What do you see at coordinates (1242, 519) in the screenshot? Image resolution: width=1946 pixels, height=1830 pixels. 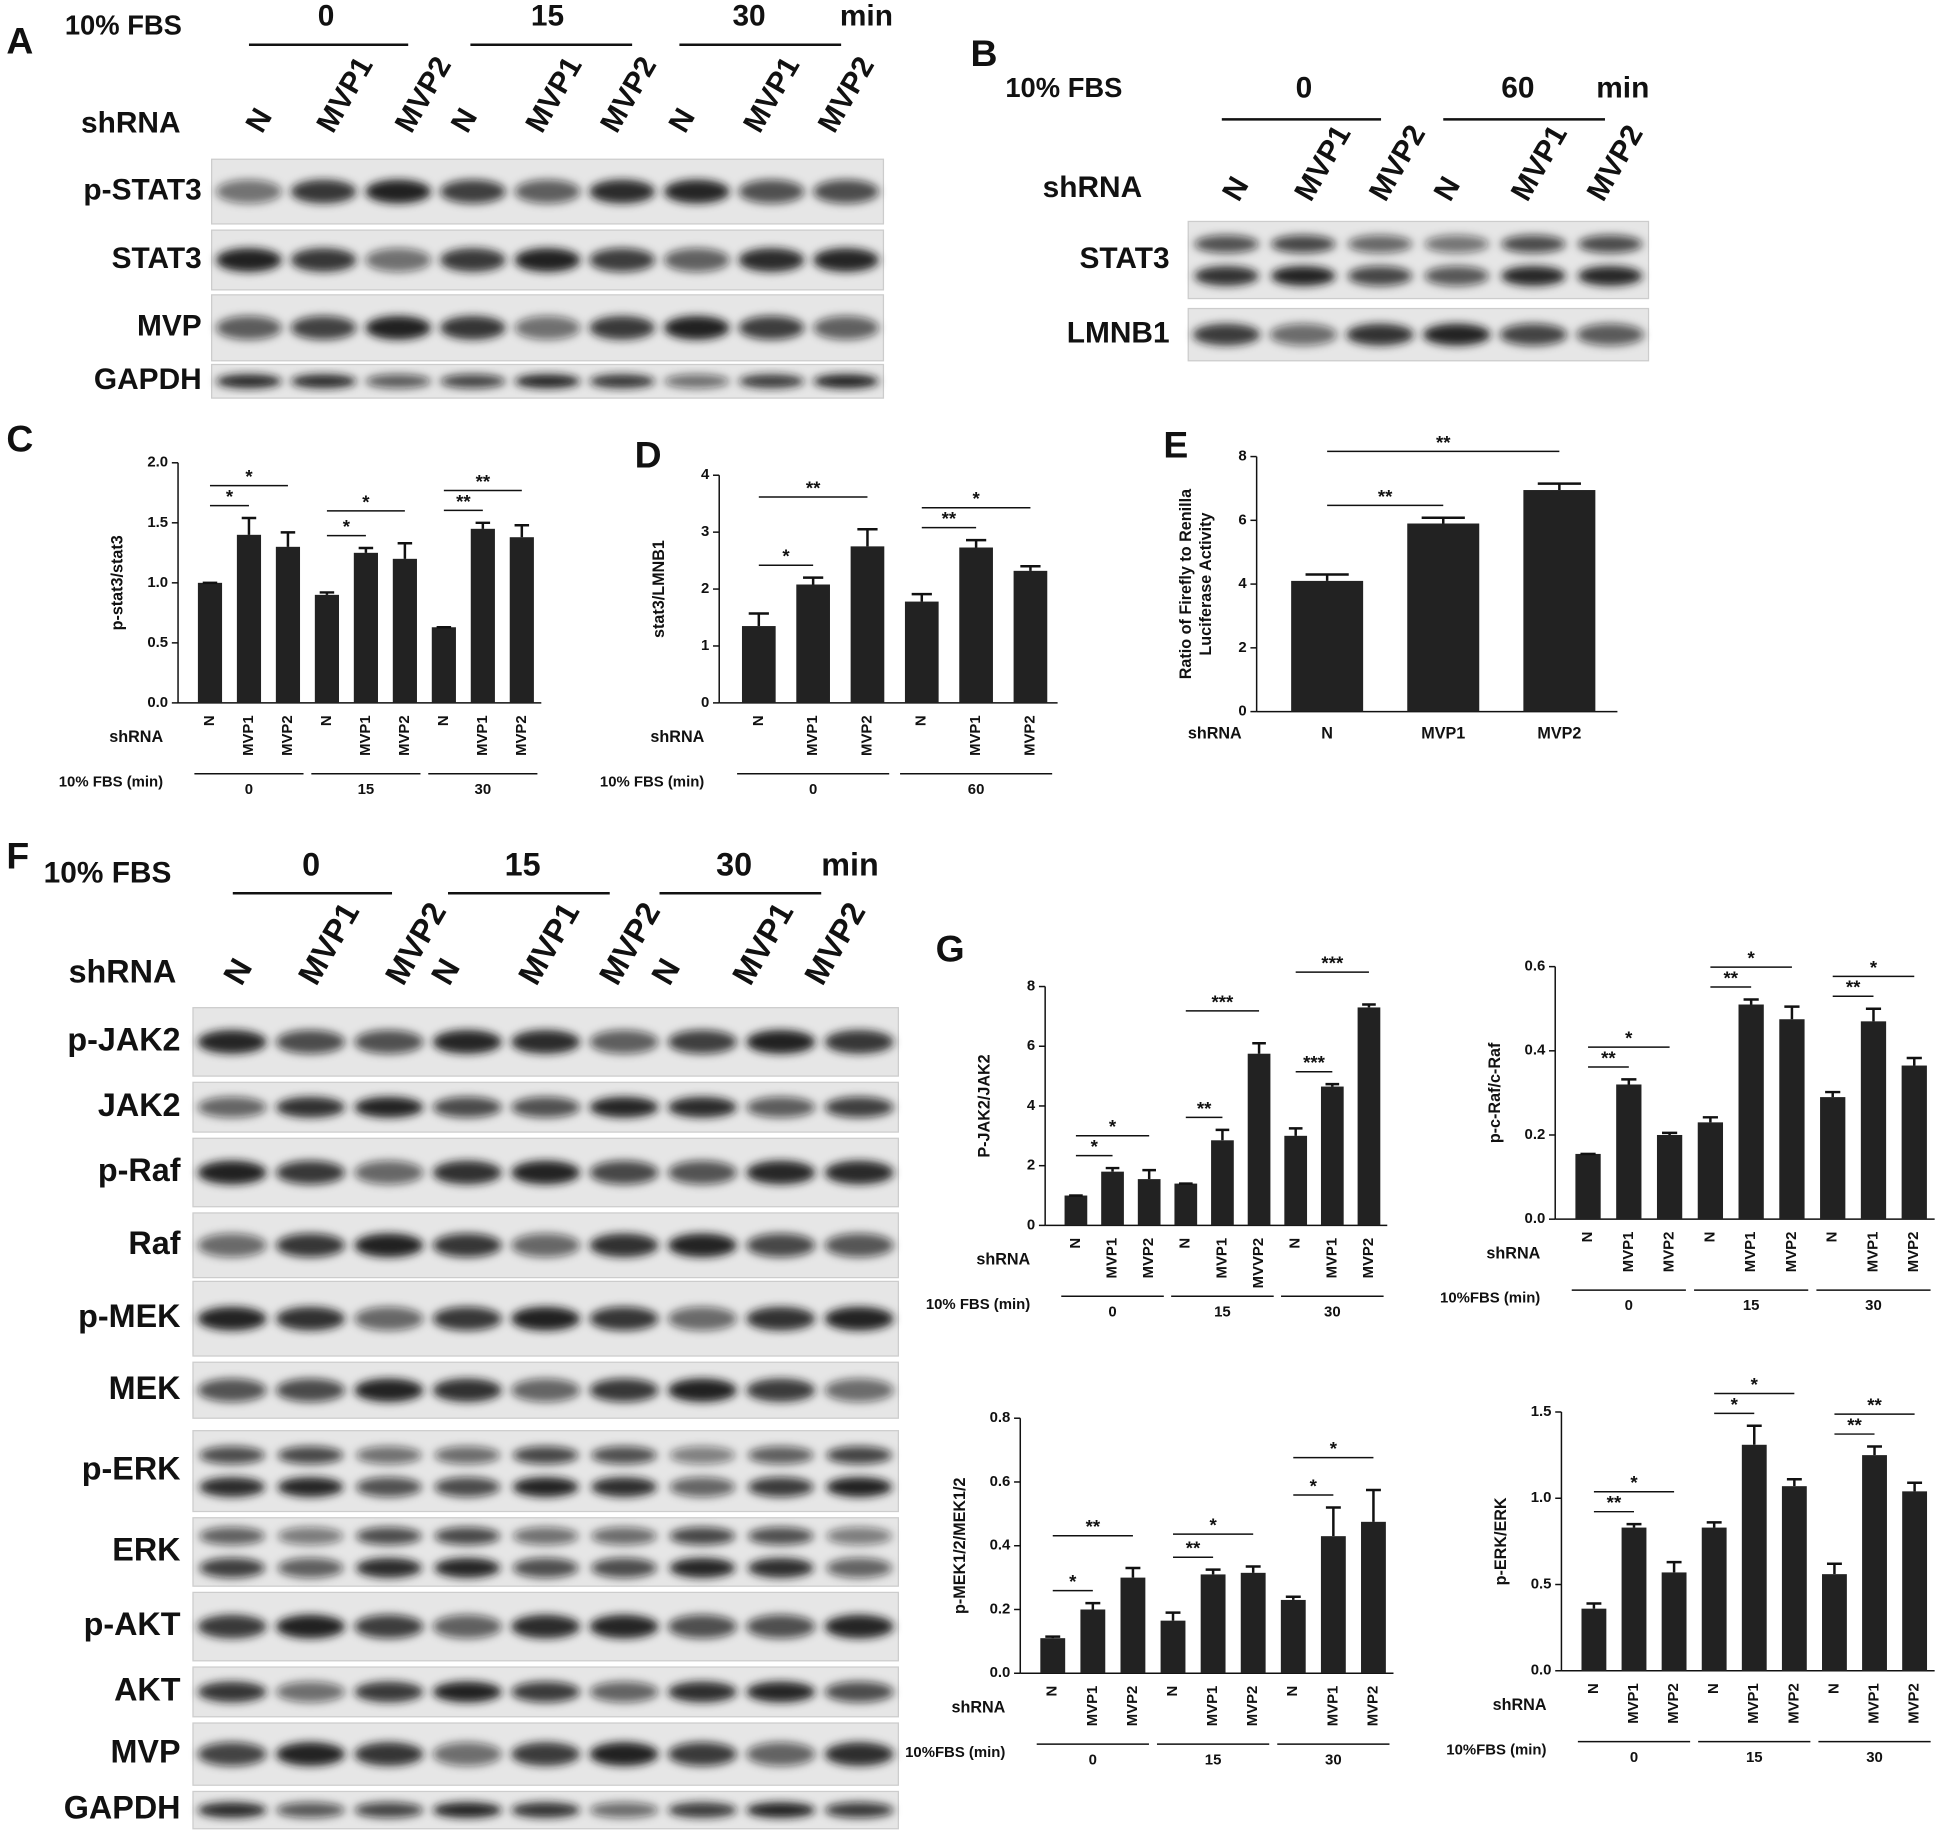 I see `y-tick-label: 6` at bounding box center [1242, 519].